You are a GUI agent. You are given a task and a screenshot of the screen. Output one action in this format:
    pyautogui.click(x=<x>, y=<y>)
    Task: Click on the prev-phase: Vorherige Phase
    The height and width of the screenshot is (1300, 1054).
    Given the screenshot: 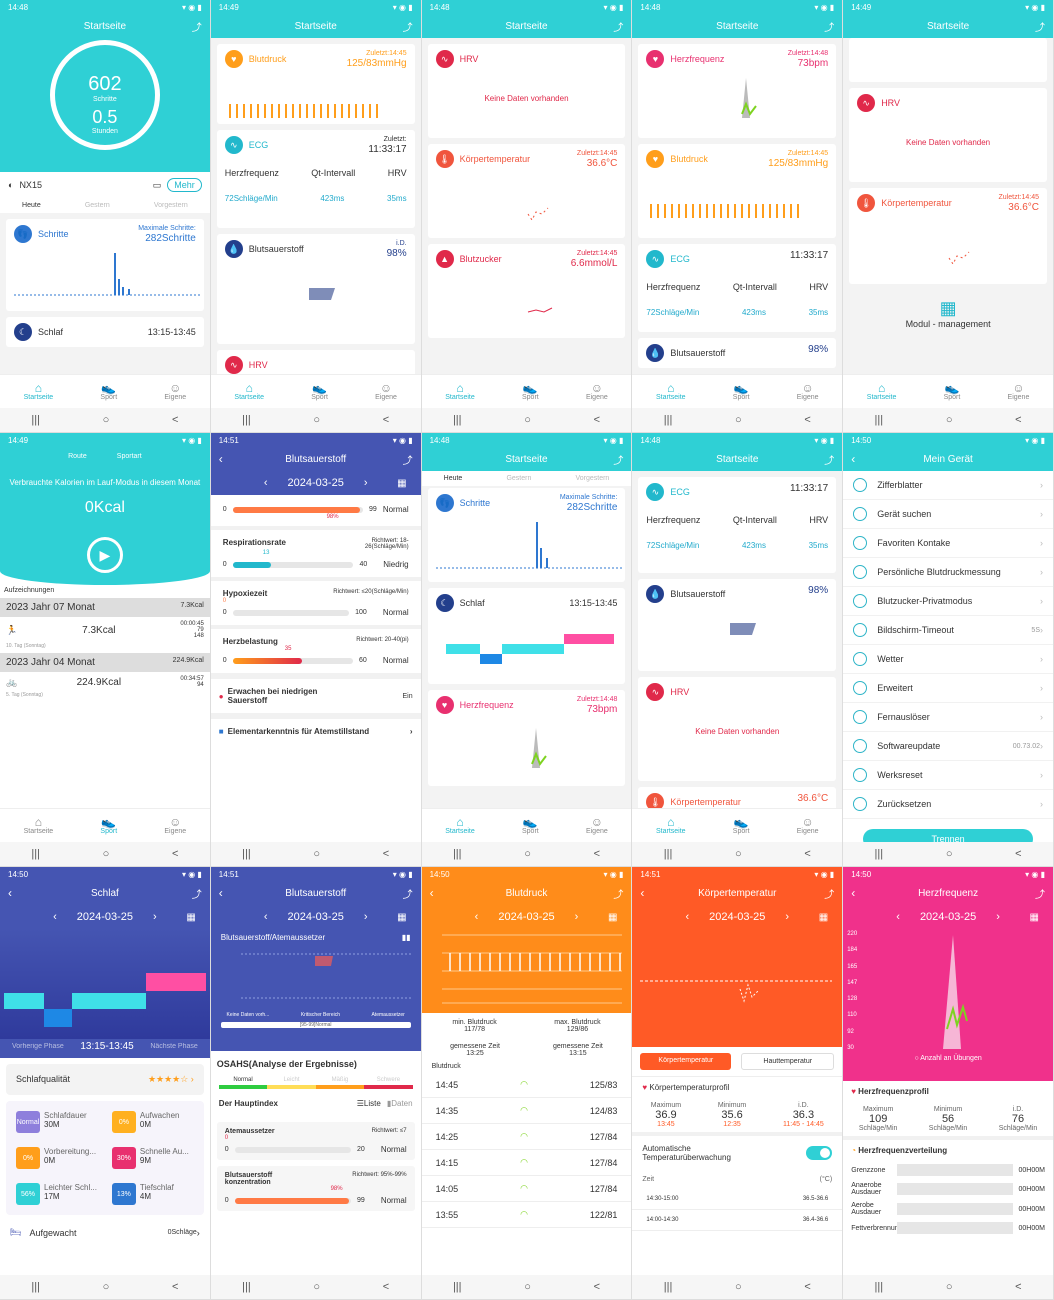 What is the action you would take?
    pyautogui.click(x=38, y=1046)
    